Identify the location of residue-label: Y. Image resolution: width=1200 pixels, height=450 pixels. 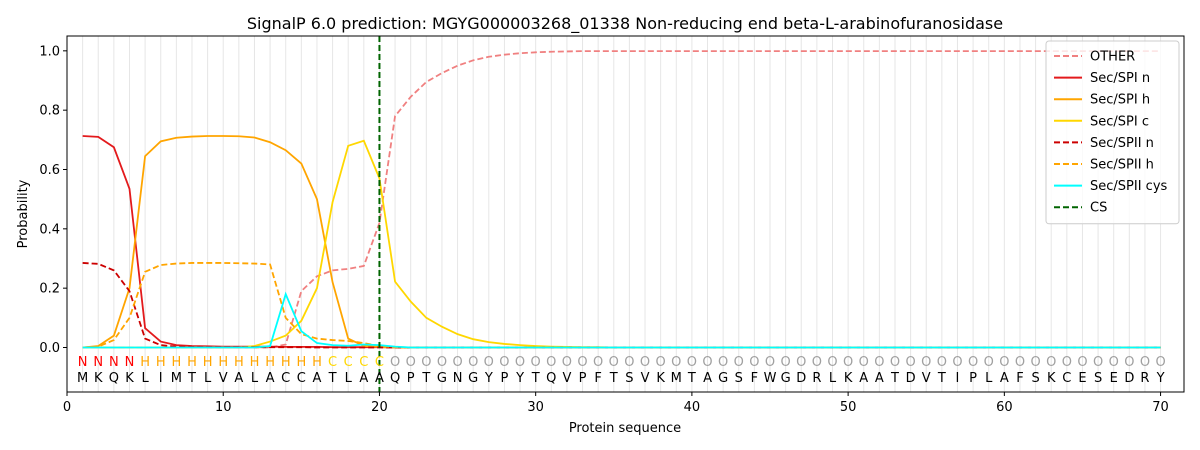
(519, 378).